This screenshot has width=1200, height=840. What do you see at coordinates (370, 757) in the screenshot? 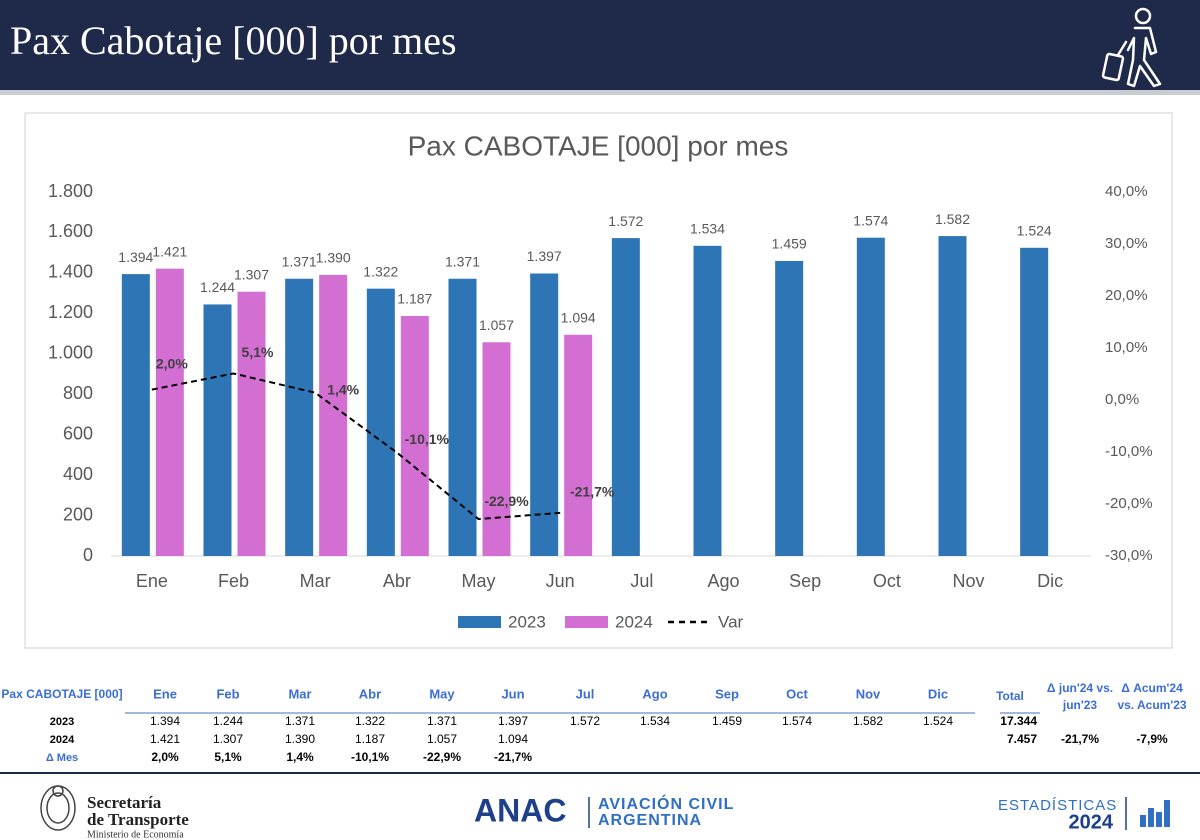
I see `table-cell: -10,1%` at bounding box center [370, 757].